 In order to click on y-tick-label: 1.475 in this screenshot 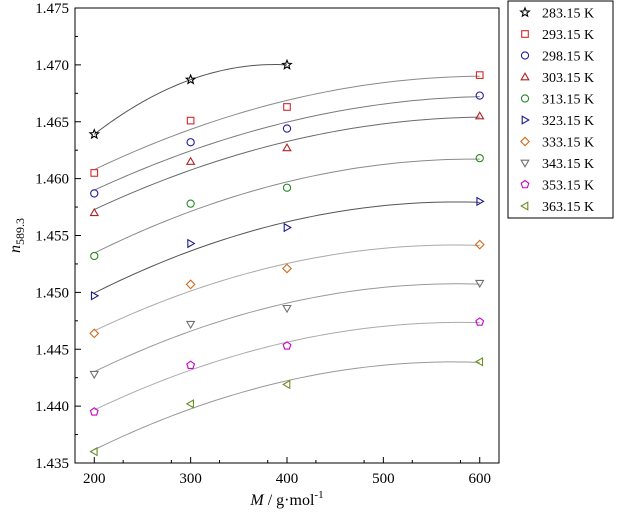, I will do `click(52, 9)`.